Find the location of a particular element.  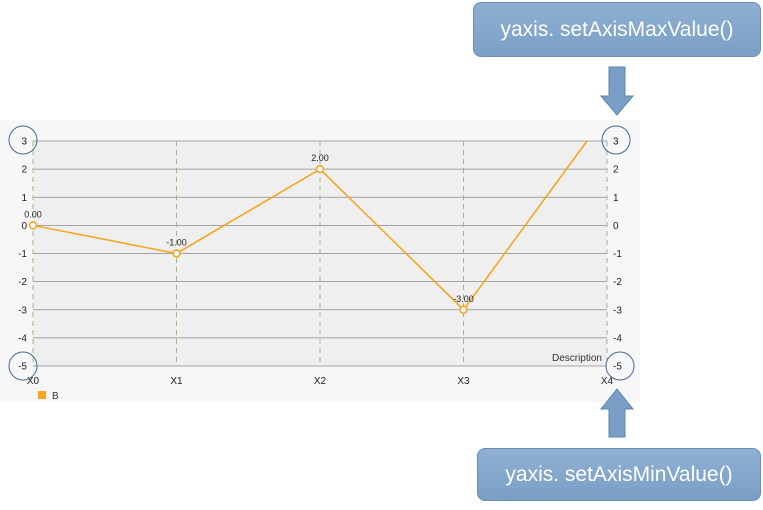

set-axis-min-callout: yaxis. setAxisMinValue() is located at coordinates (619, 474).